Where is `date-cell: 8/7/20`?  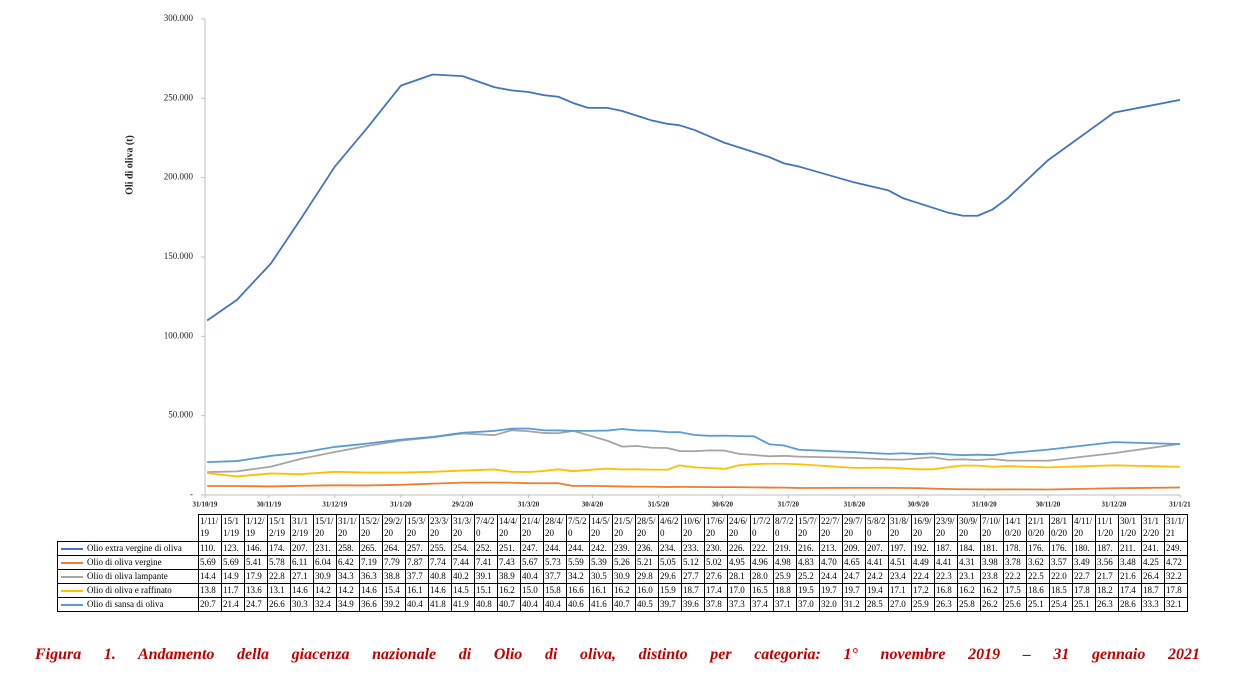
date-cell: 8/7/20 is located at coordinates (785, 528).